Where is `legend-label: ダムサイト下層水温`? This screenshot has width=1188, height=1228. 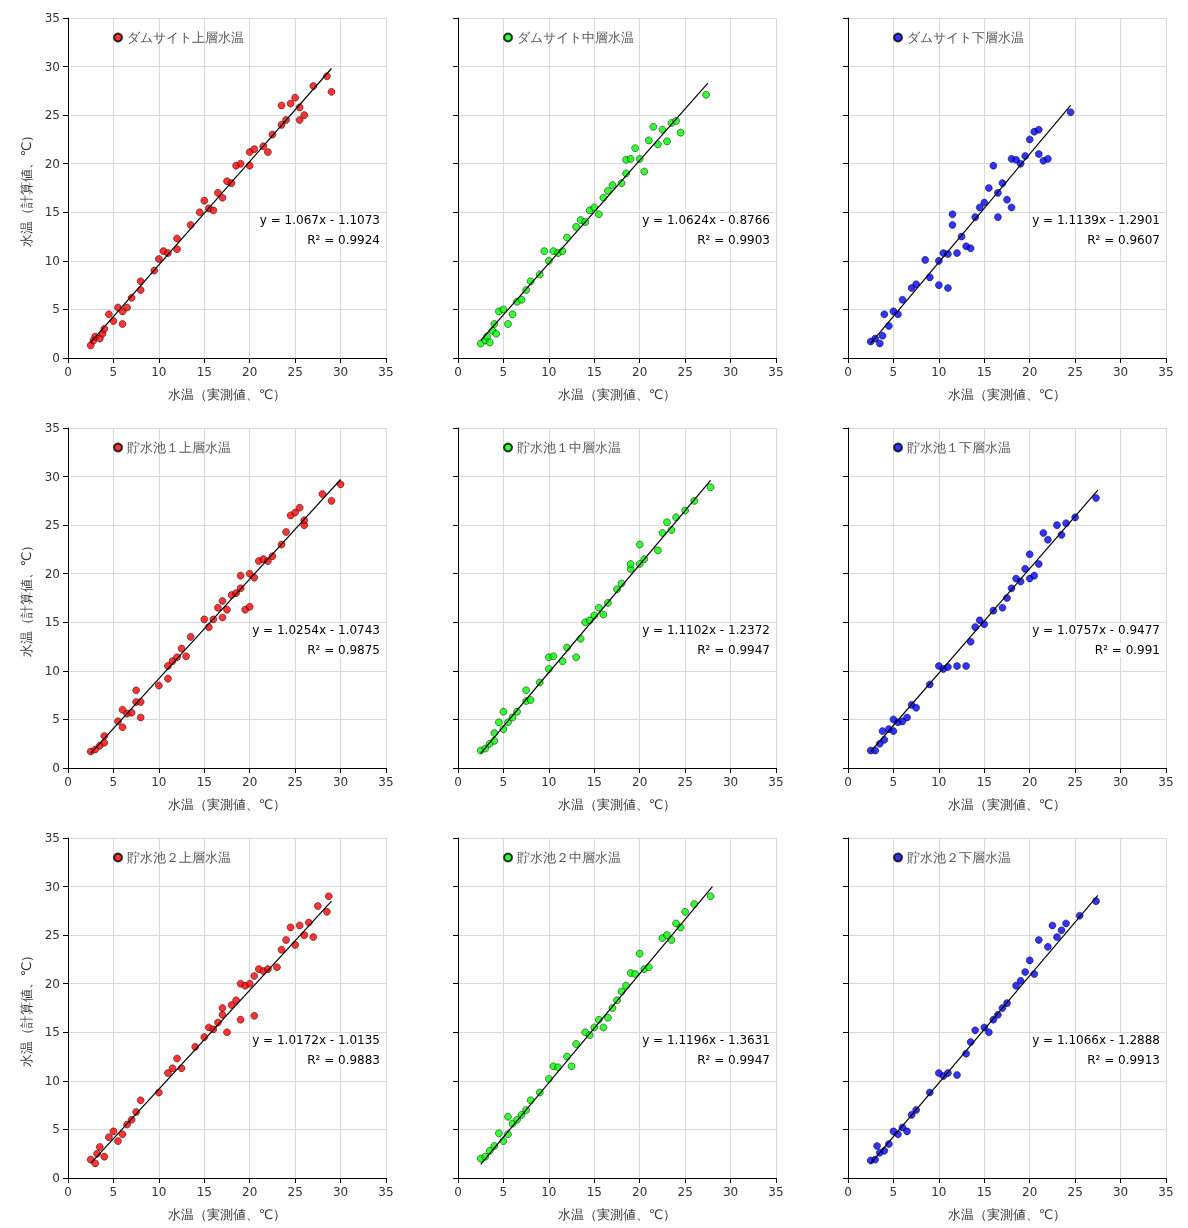
legend-label: ダムサイト下層水温 is located at coordinates (965, 37).